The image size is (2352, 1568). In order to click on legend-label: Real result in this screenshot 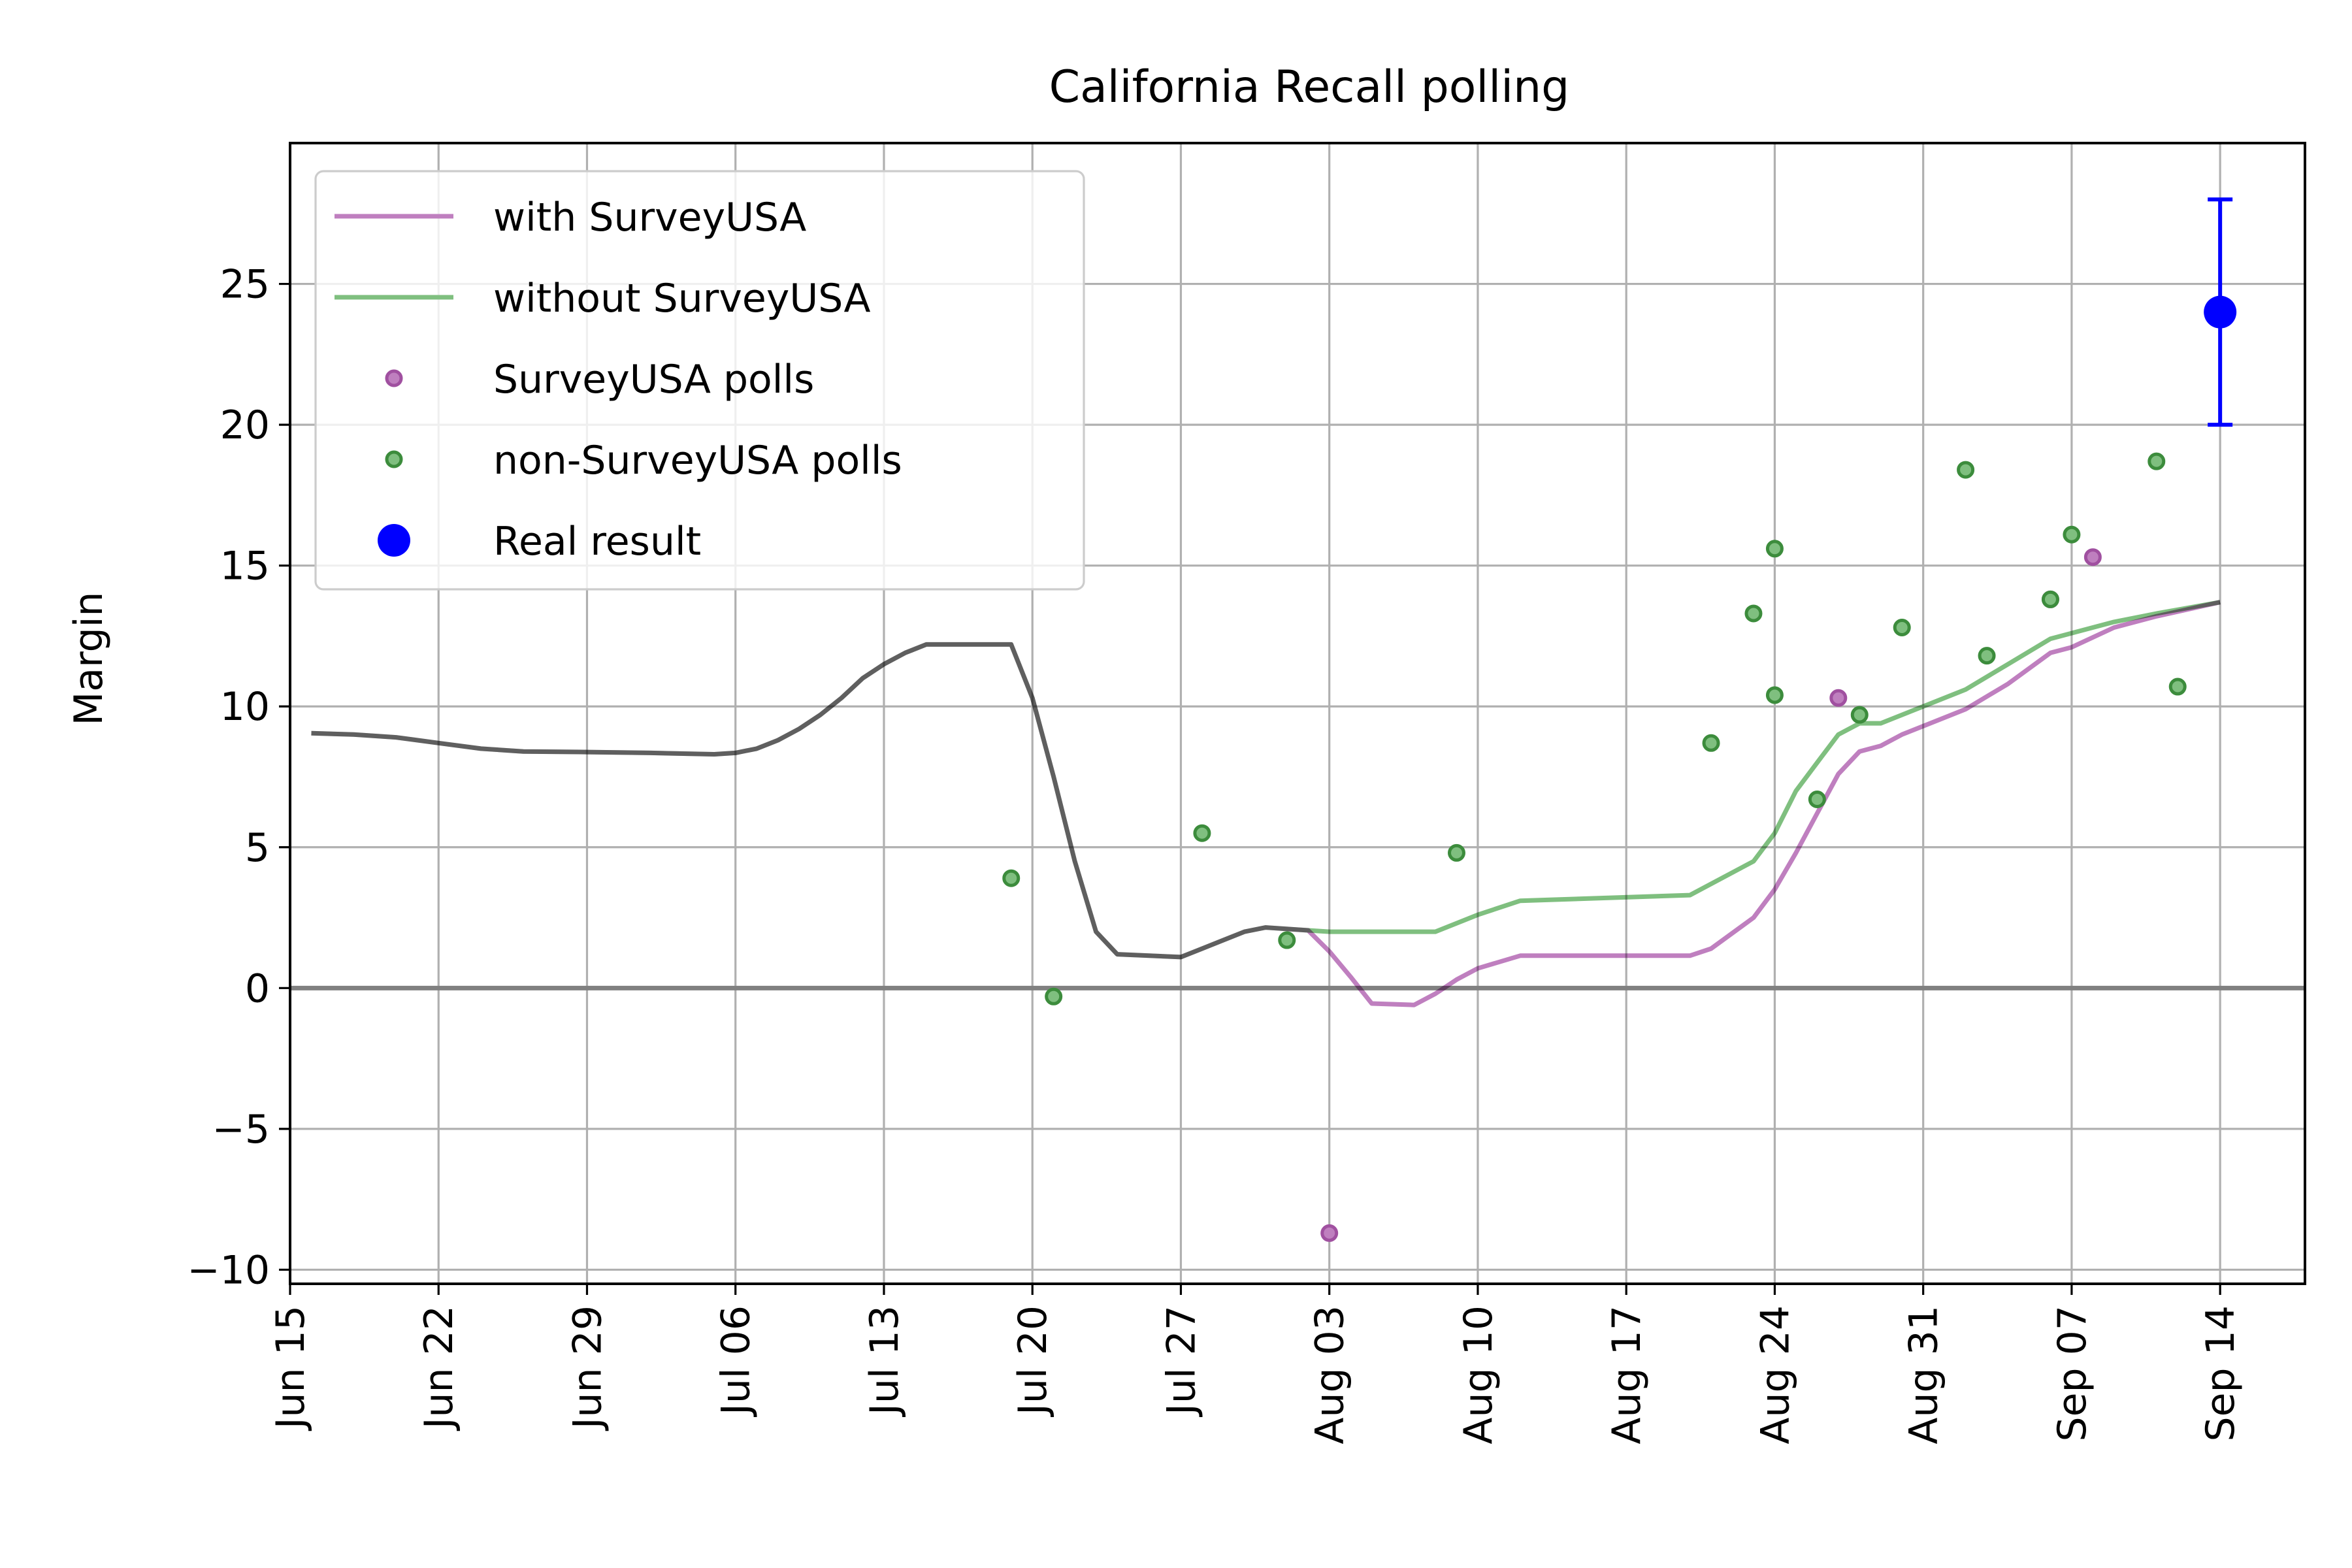, I will do `click(597, 541)`.